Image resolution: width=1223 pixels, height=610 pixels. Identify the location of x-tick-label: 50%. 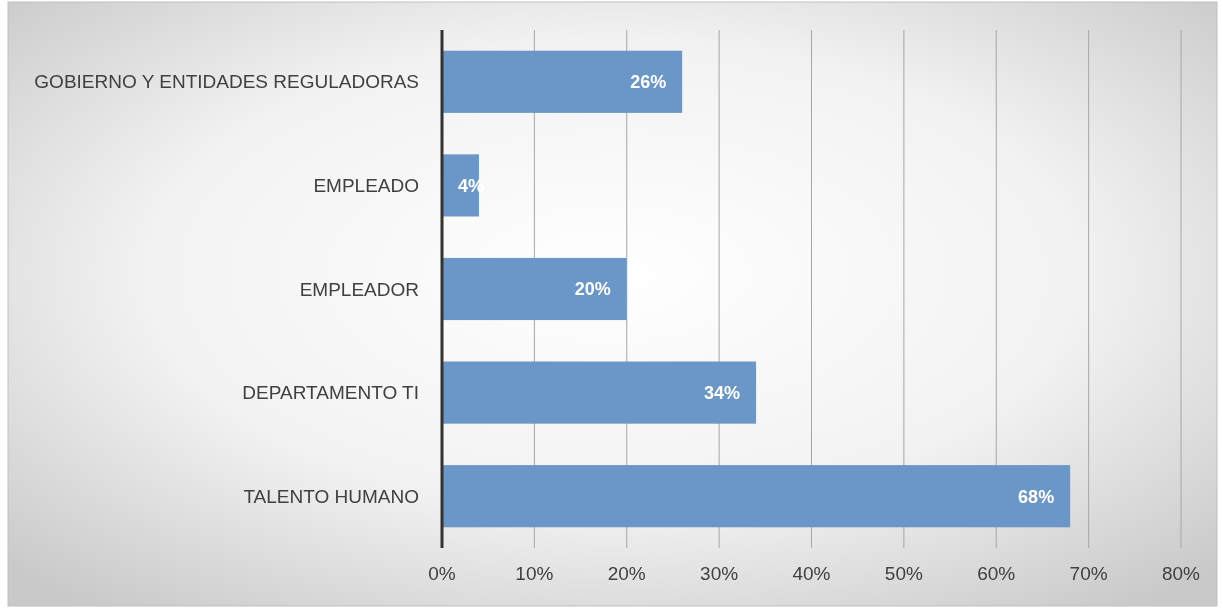
(903, 573).